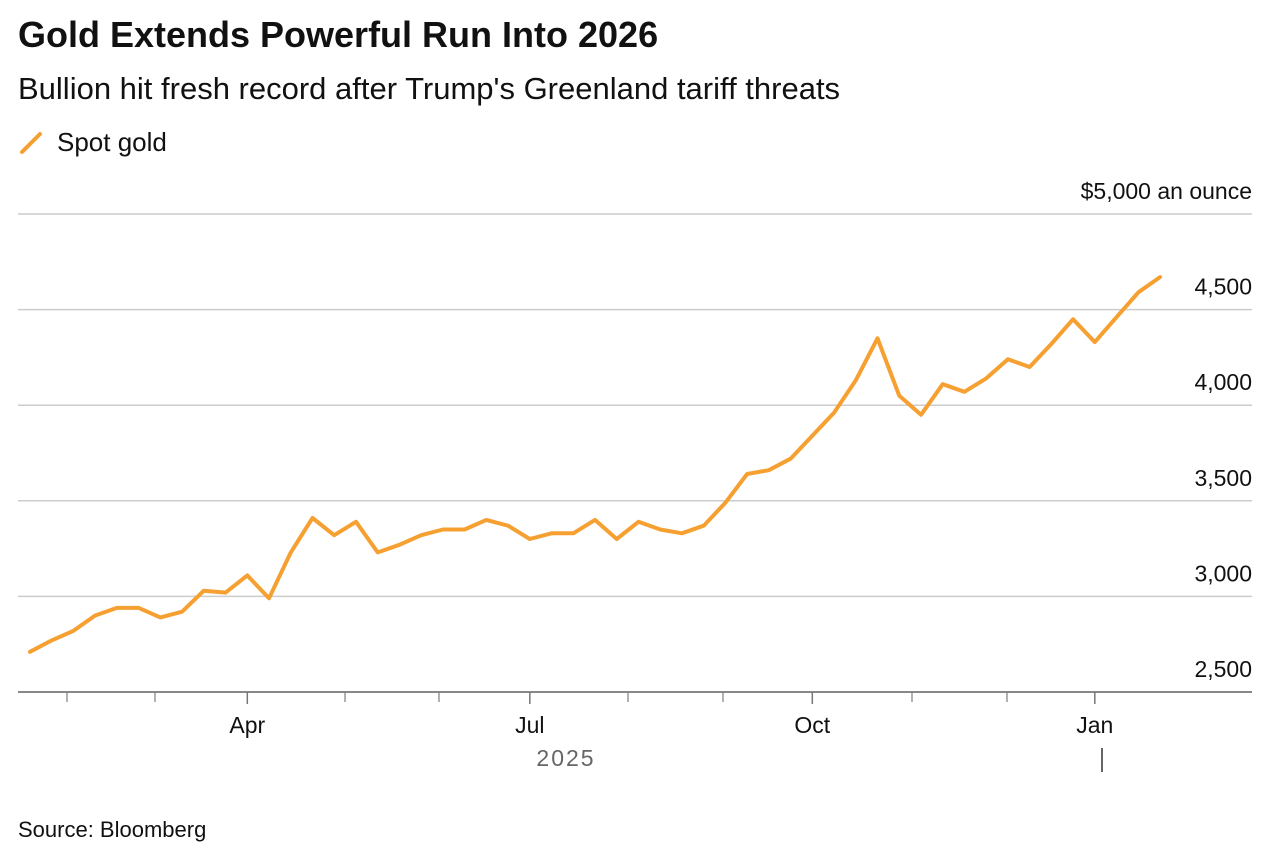 The image size is (1274, 859). What do you see at coordinates (247, 725) in the screenshot?
I see `x-tick-label: Apr` at bounding box center [247, 725].